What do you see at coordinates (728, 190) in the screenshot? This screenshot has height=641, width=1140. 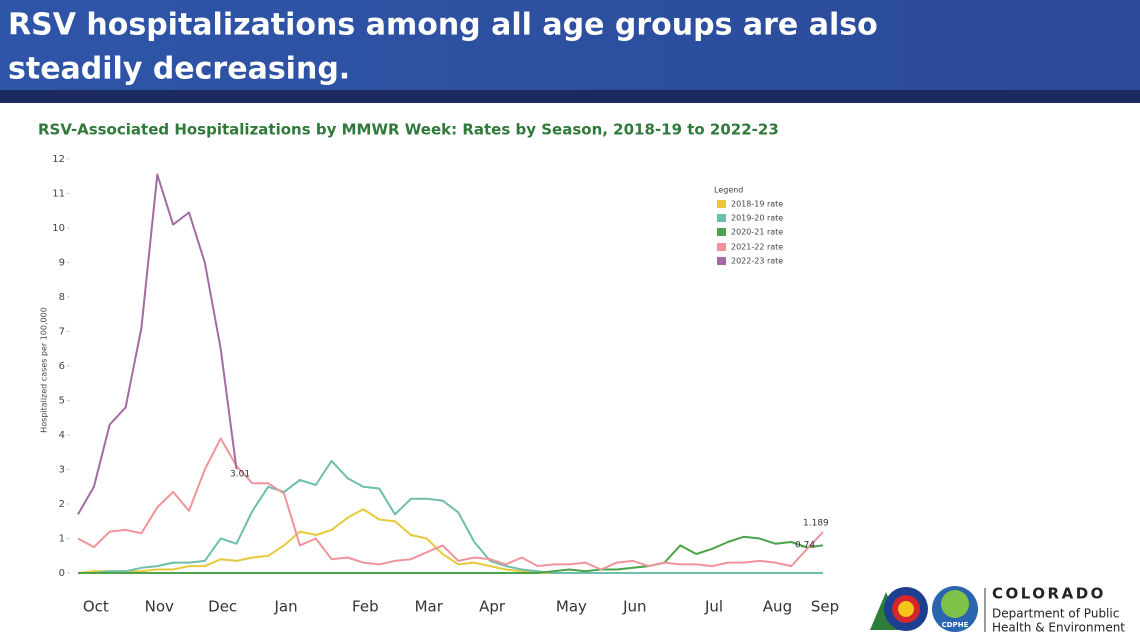 I see `legend-title: Legend` at bounding box center [728, 190].